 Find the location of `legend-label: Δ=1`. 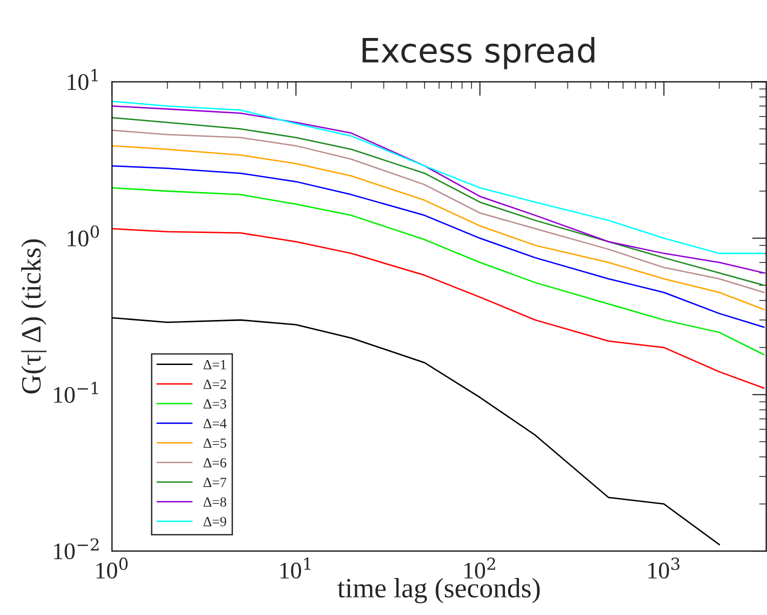

legend-label: Δ=1 is located at coordinates (215, 365).